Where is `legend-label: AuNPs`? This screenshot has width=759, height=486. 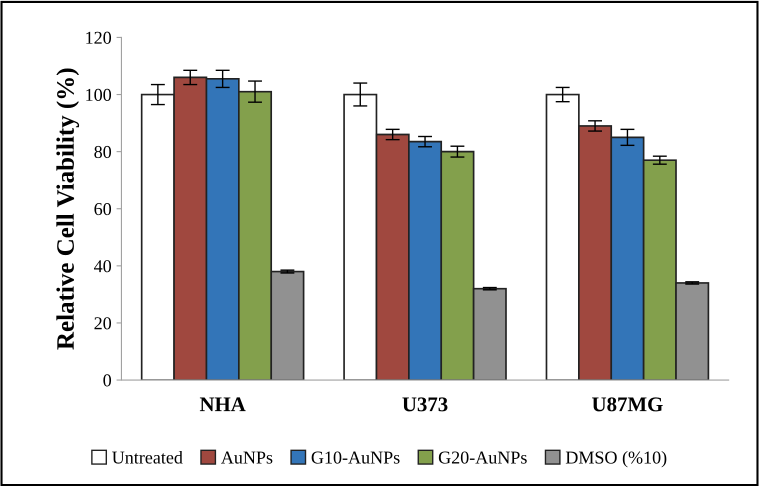 legend-label: AuNPs is located at coordinates (246, 458).